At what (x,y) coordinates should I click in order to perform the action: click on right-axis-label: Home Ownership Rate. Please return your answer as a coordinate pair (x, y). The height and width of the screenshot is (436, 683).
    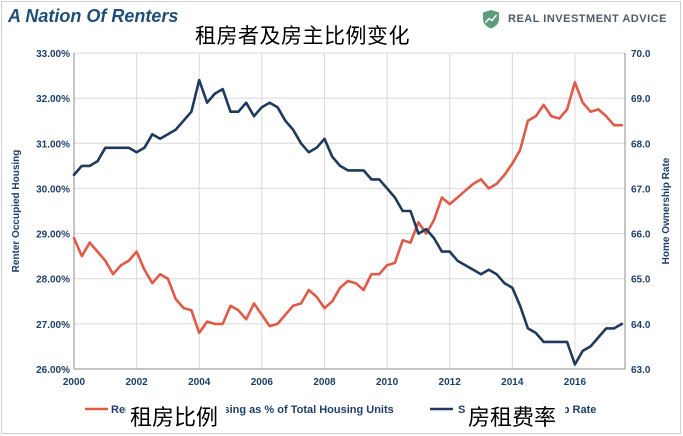
    Looking at the image, I should click on (666, 210).